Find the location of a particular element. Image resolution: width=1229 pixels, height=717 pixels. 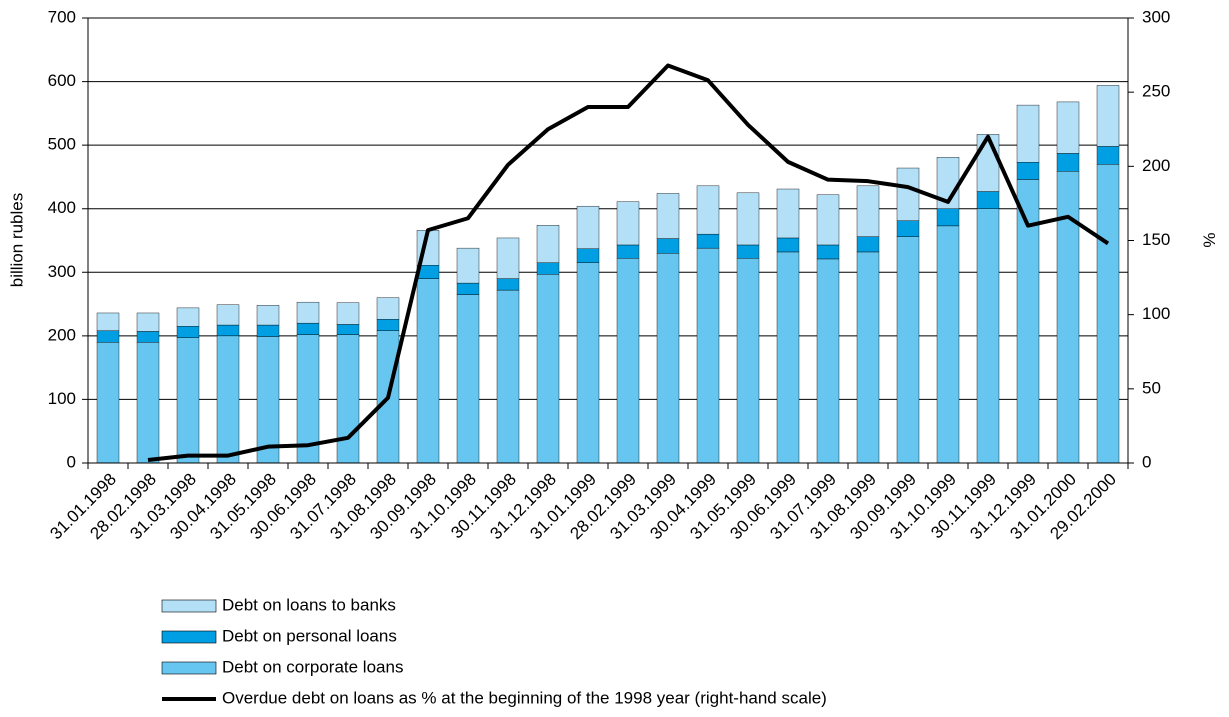

y2-tick-label: 0 is located at coordinates (1146, 461).